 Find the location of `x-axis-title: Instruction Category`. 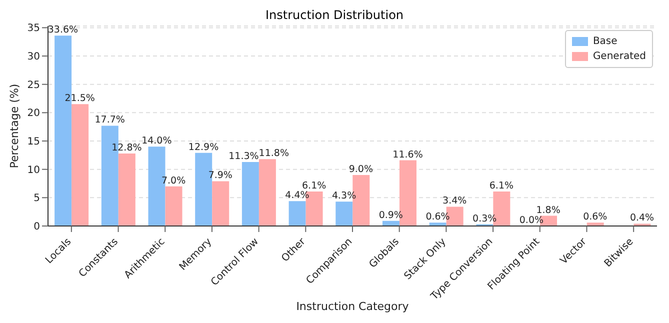

x-axis-title: Instruction Category is located at coordinates (353, 306).